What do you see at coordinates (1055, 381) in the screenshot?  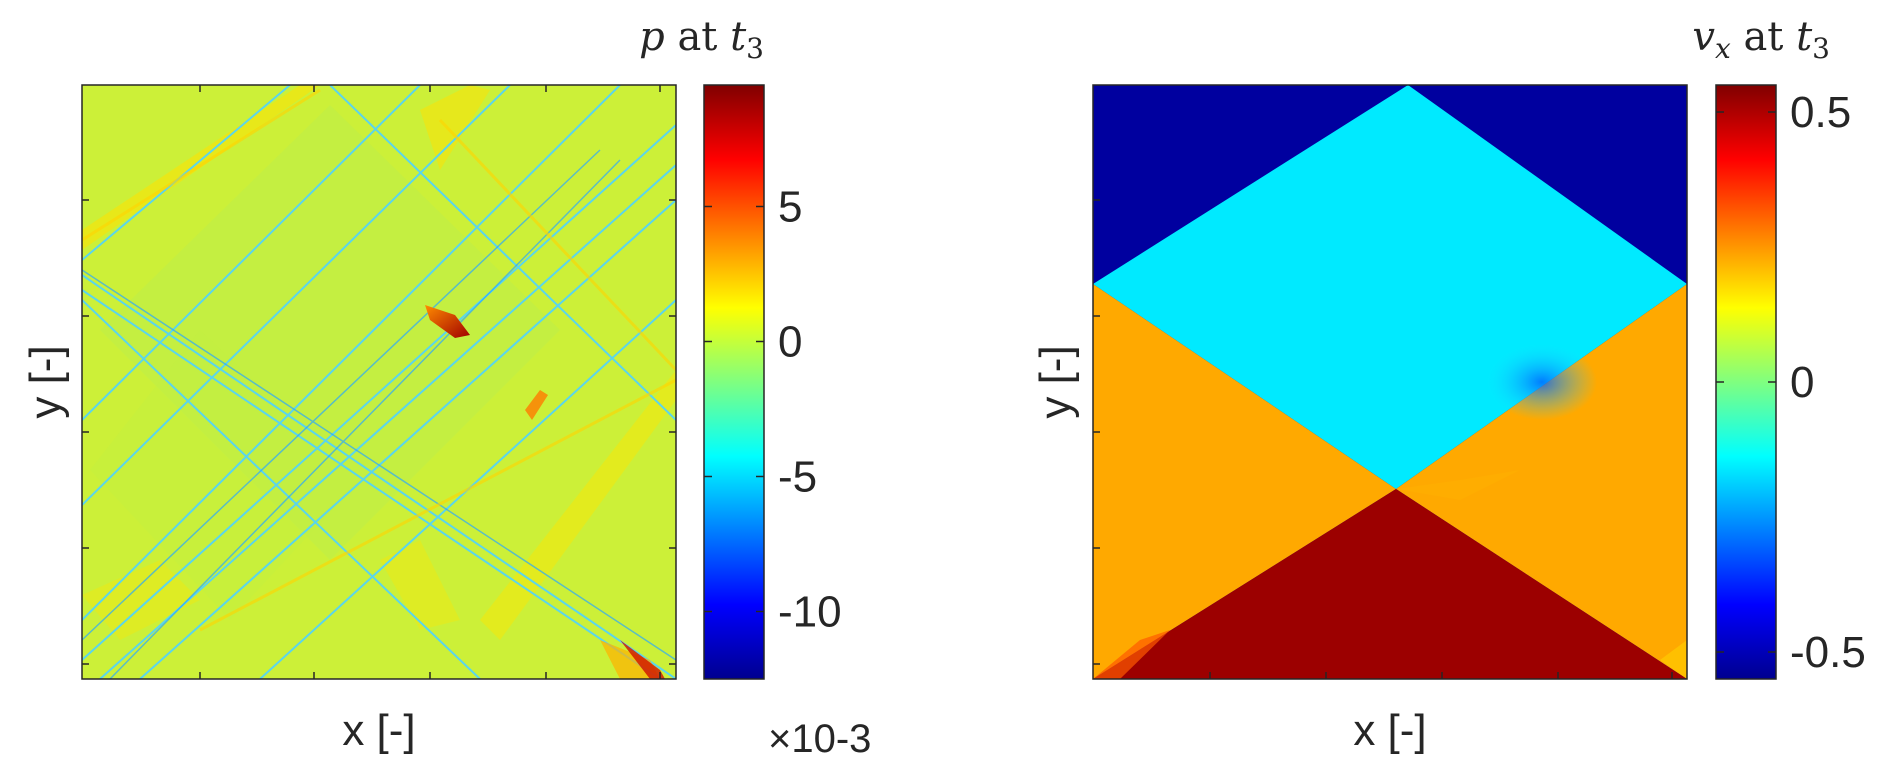 I see `velocity-y-axis-label: y [-]` at bounding box center [1055, 381].